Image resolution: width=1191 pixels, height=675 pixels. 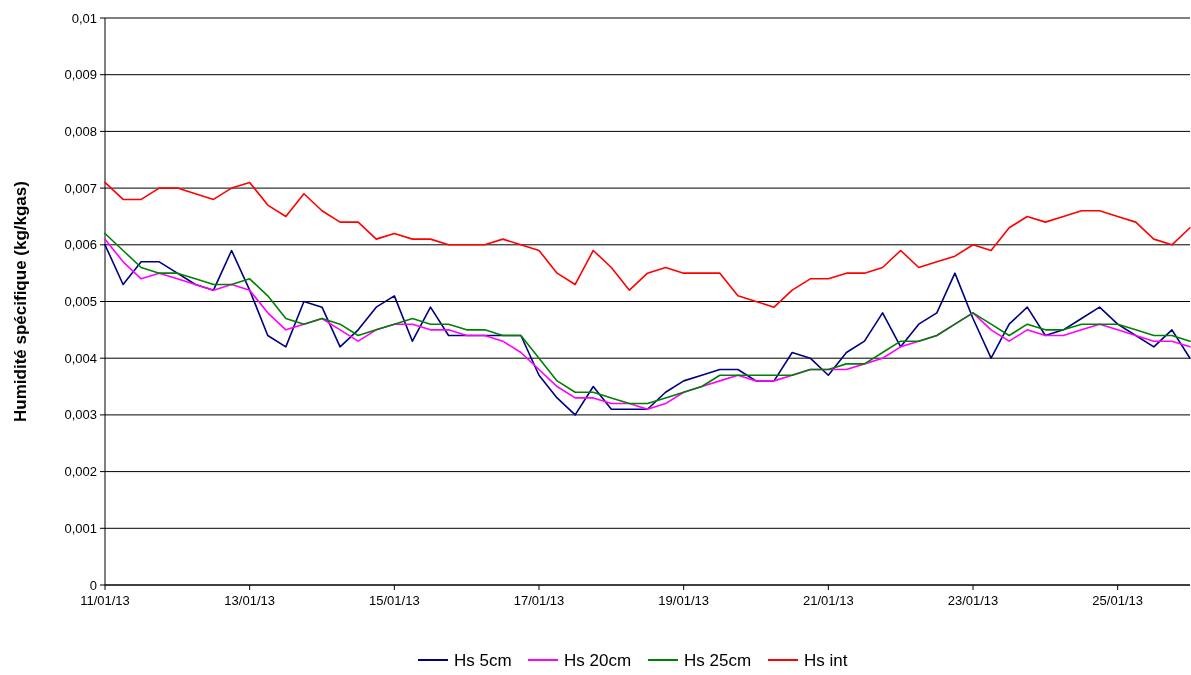 What do you see at coordinates (826, 660) in the screenshot?
I see `legend-label: Hs int` at bounding box center [826, 660].